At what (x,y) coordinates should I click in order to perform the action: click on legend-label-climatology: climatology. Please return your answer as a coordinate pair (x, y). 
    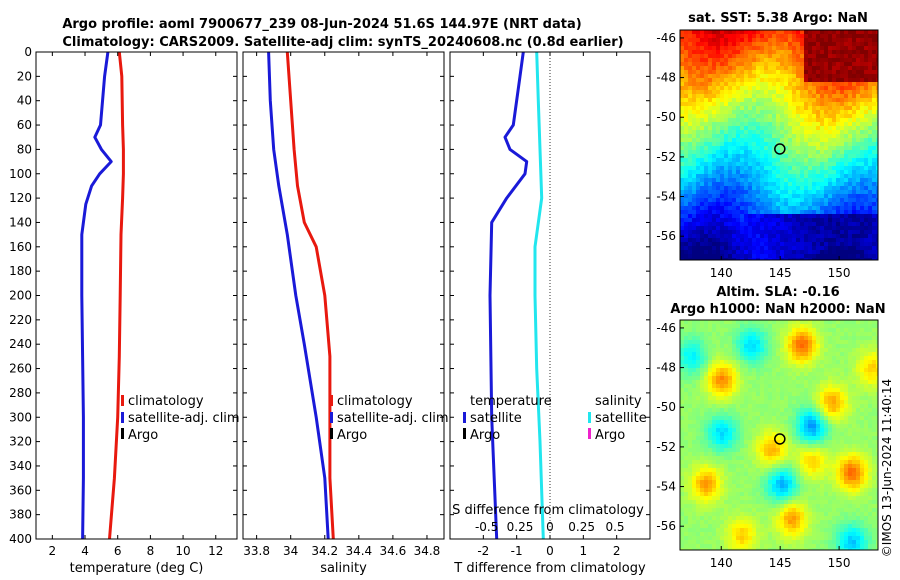
    Looking at the image, I should click on (375, 401).